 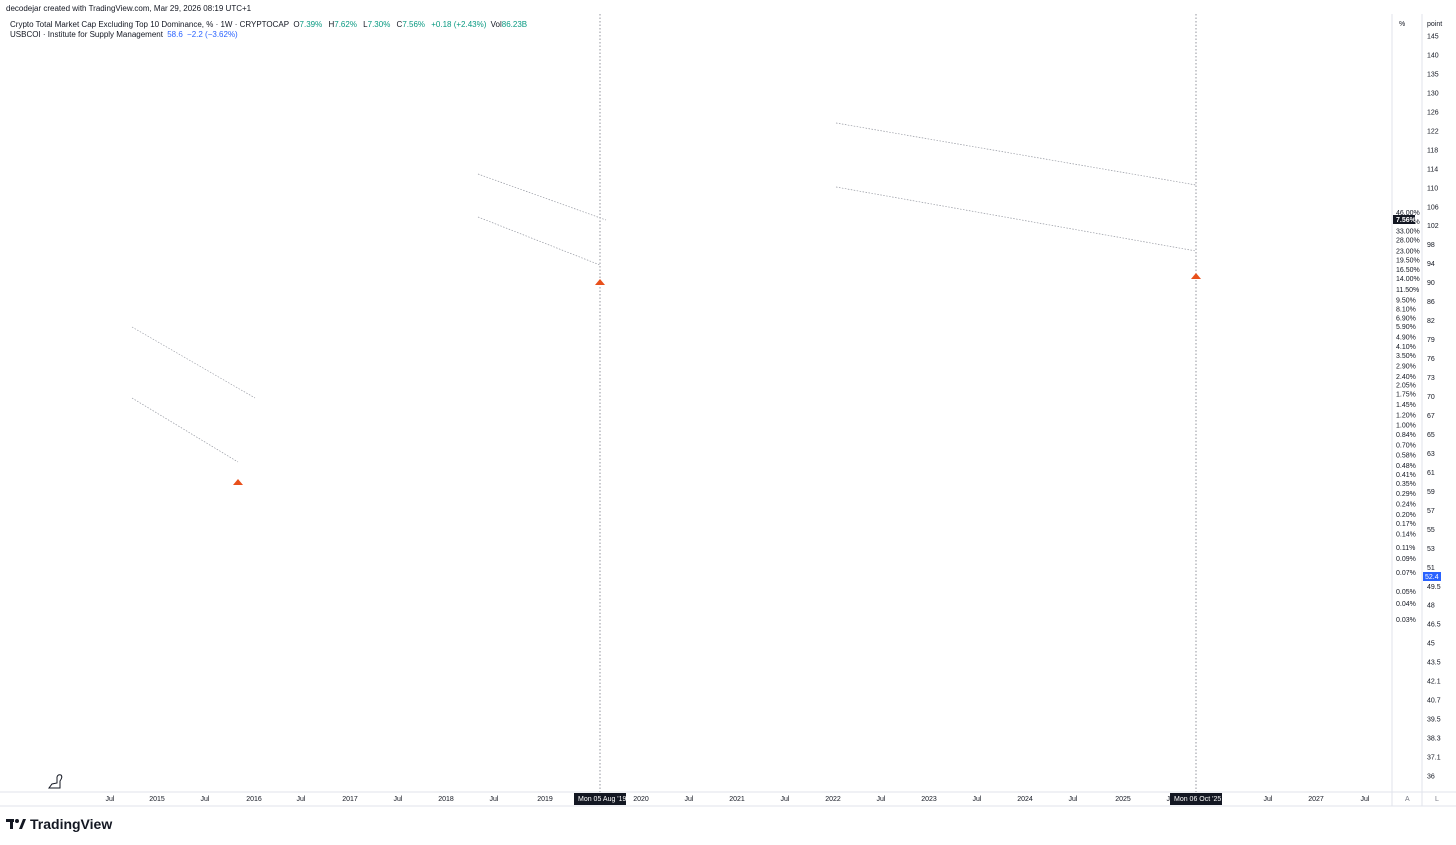 What do you see at coordinates (1431, 340) in the screenshot?
I see `right-tick-label: 79` at bounding box center [1431, 340].